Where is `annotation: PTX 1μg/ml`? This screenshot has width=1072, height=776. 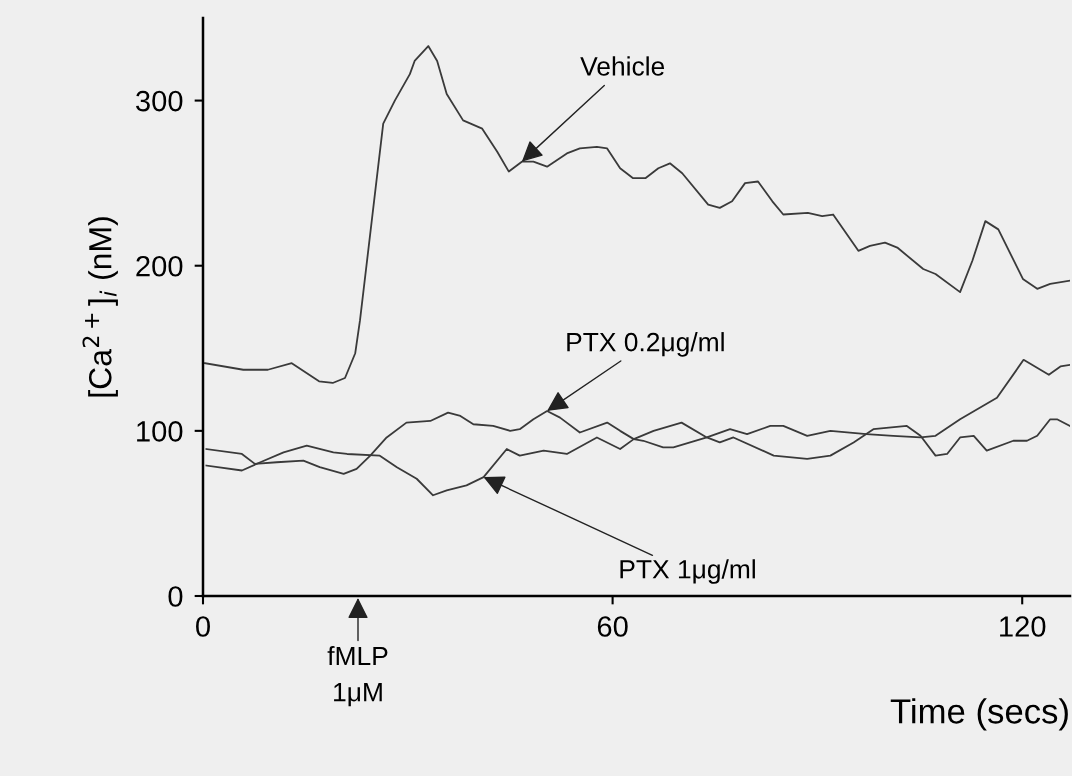 annotation: PTX 1μg/ml is located at coordinates (687, 571).